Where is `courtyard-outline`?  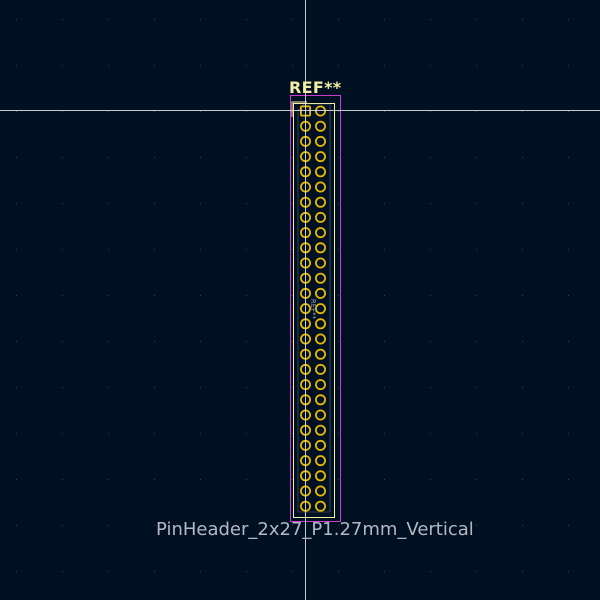 courtyard-outline is located at coordinates (315, 308).